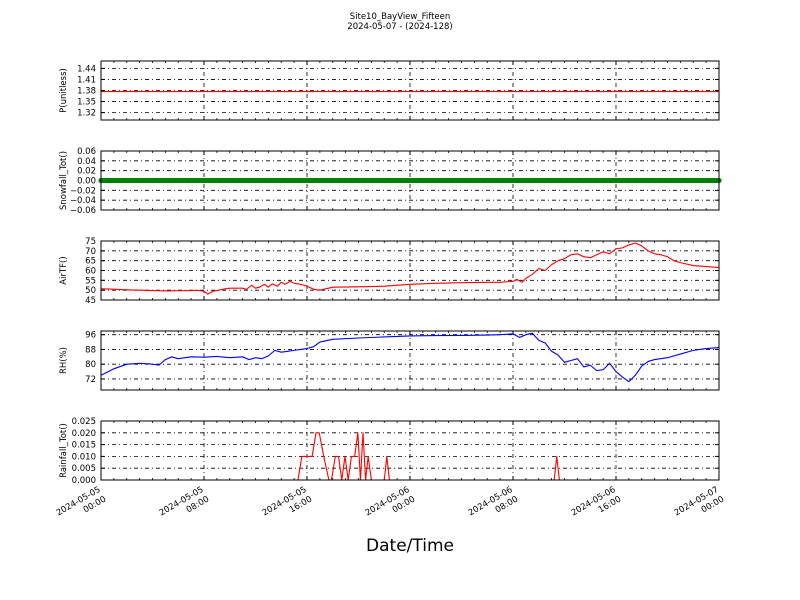 The width and height of the screenshot is (800, 600). Describe the element at coordinates (84, 422) in the screenshot. I see `y-tick-label: 0.025` at that location.